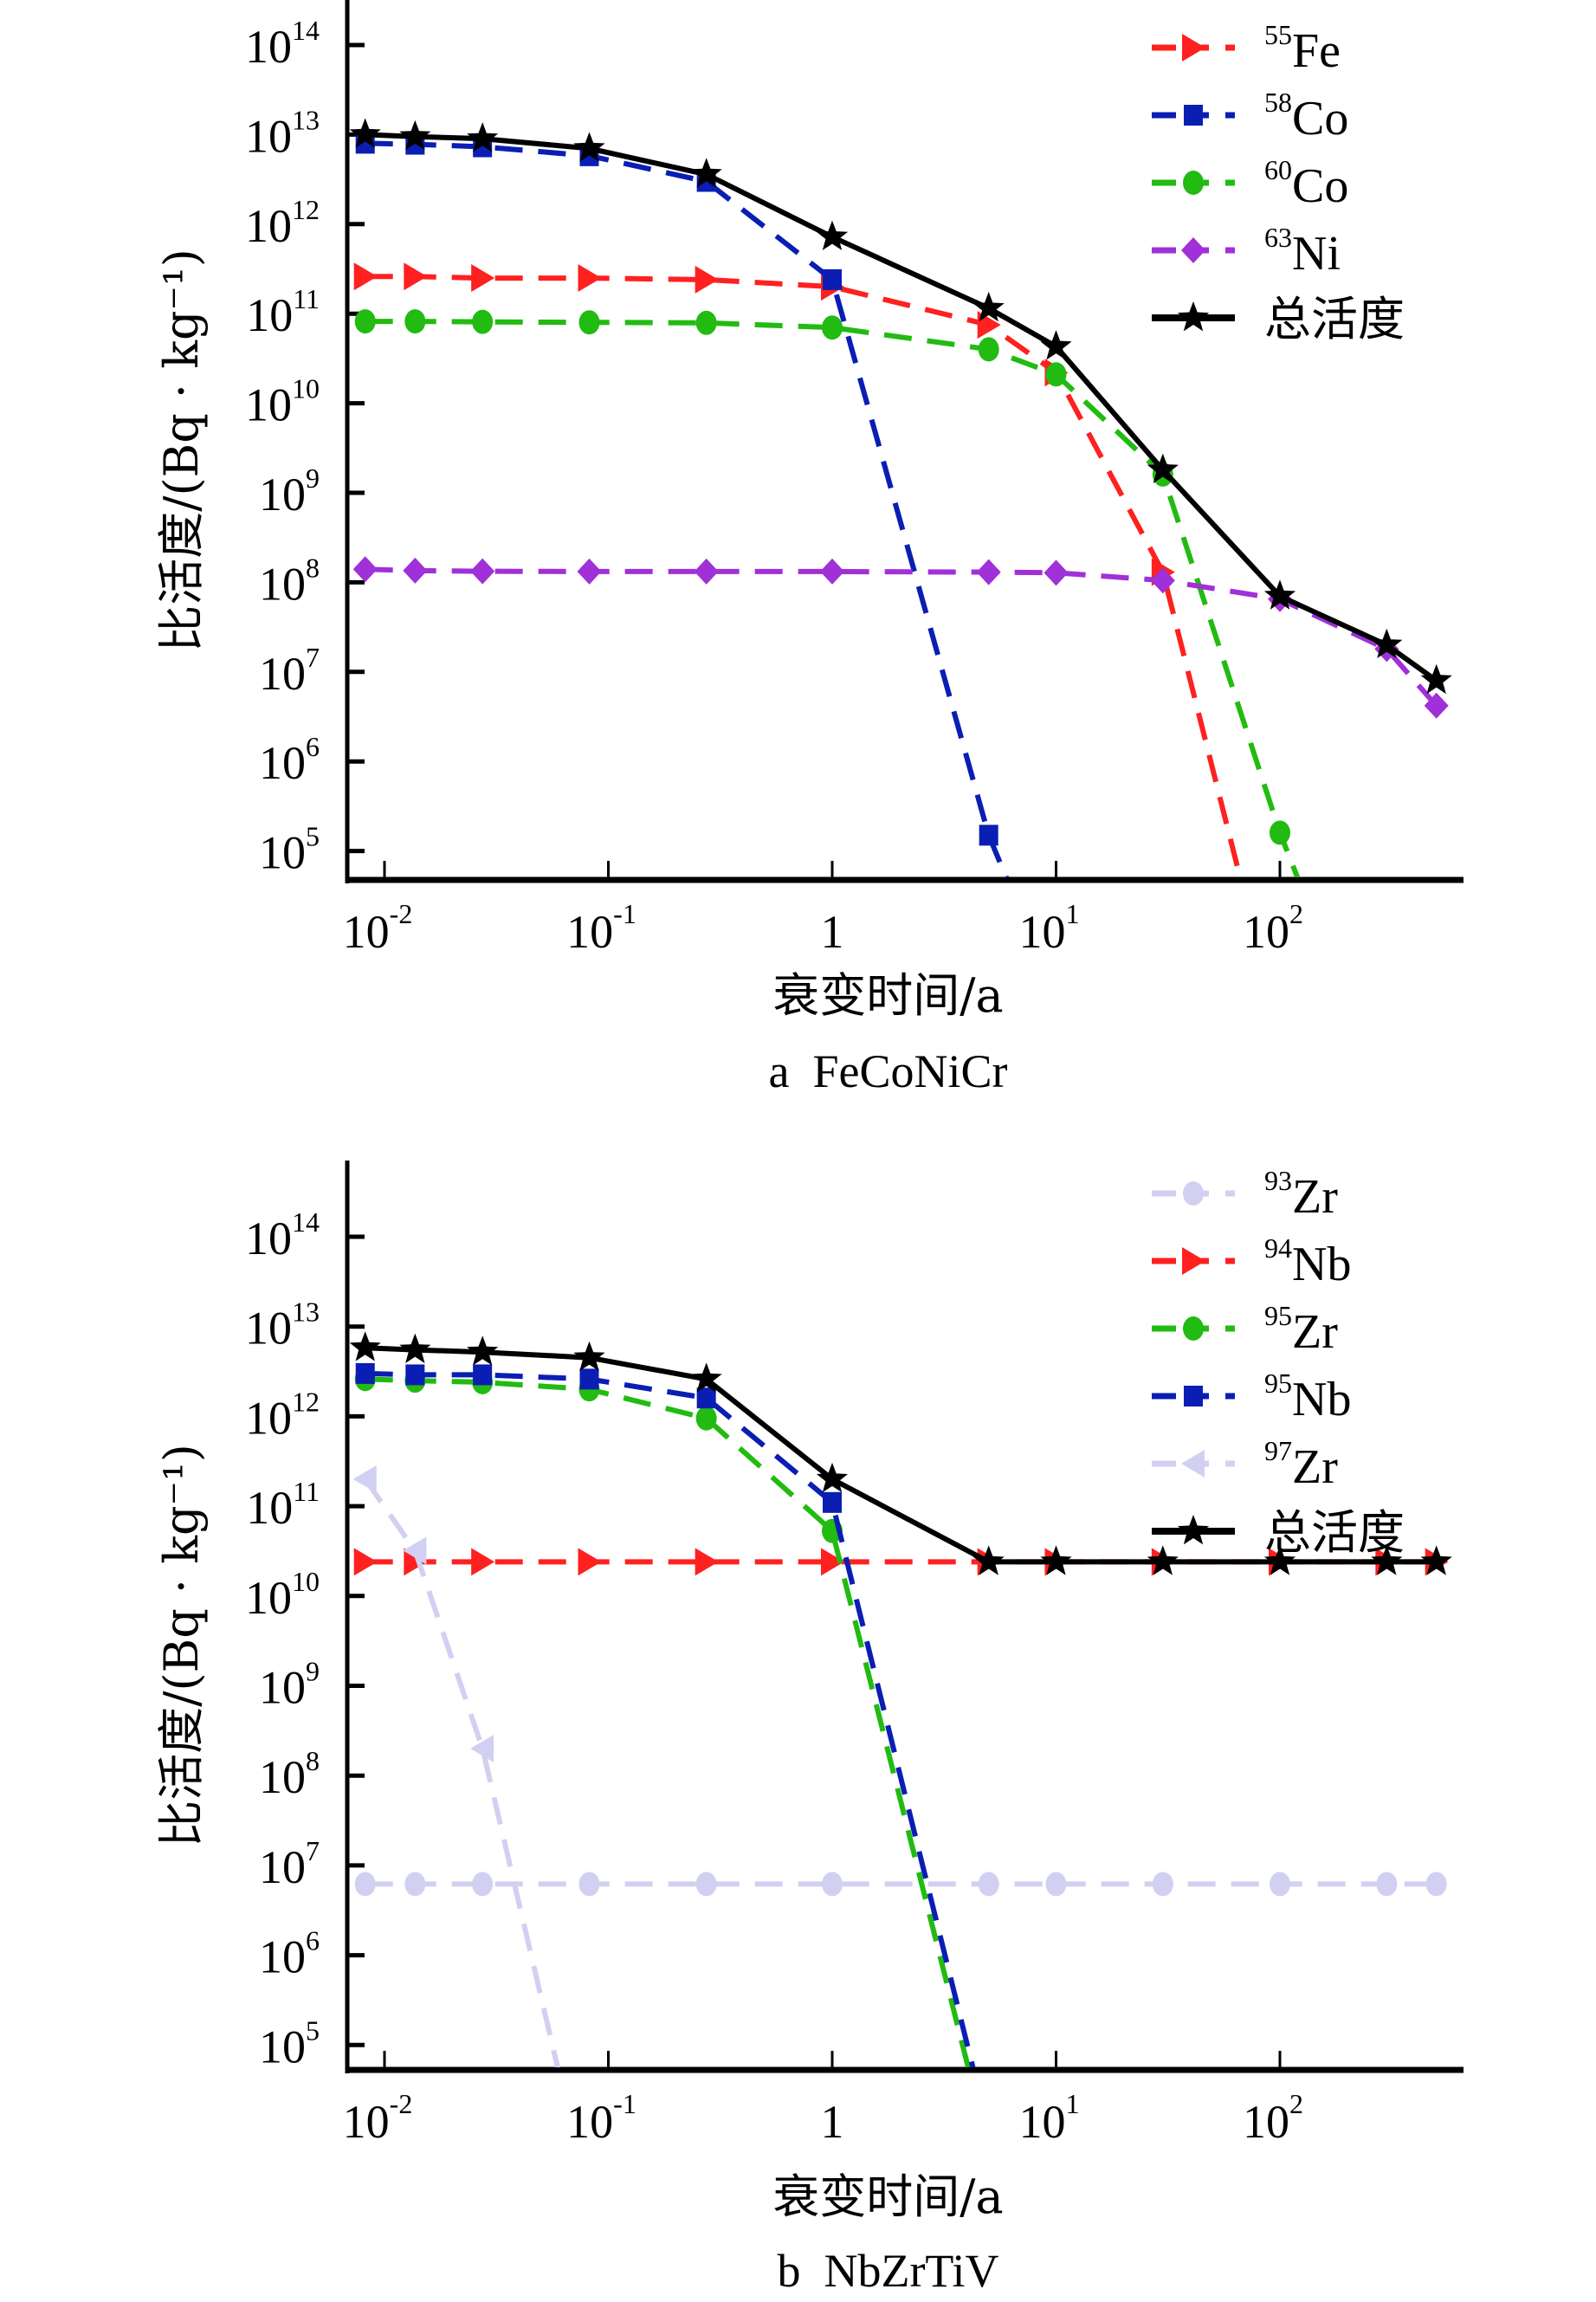 The width and height of the screenshot is (1596, 2302). What do you see at coordinates (289, 671) in the screenshot?
I see `y-tick-label: 10⁷` at bounding box center [289, 671].